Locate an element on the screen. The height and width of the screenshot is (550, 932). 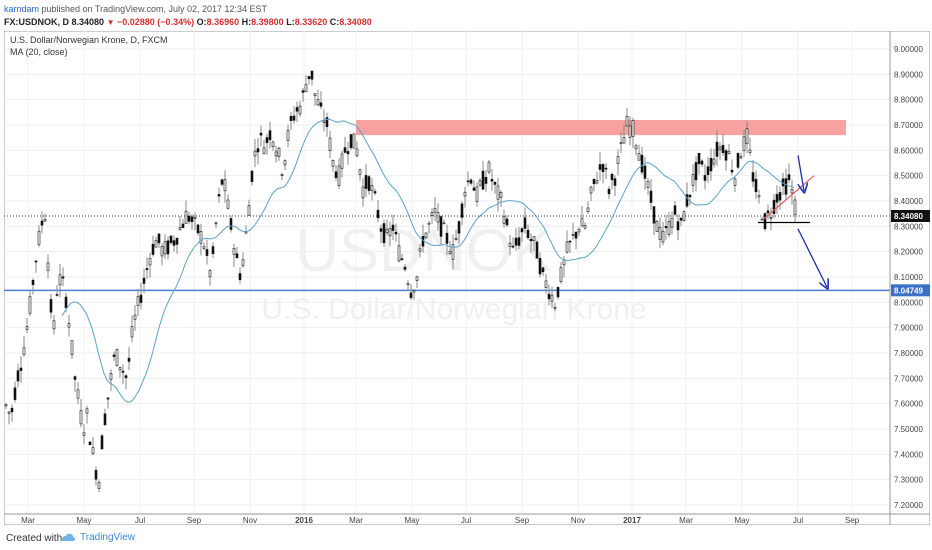
tradingview-brand: TradingView is located at coordinates (97, 537).